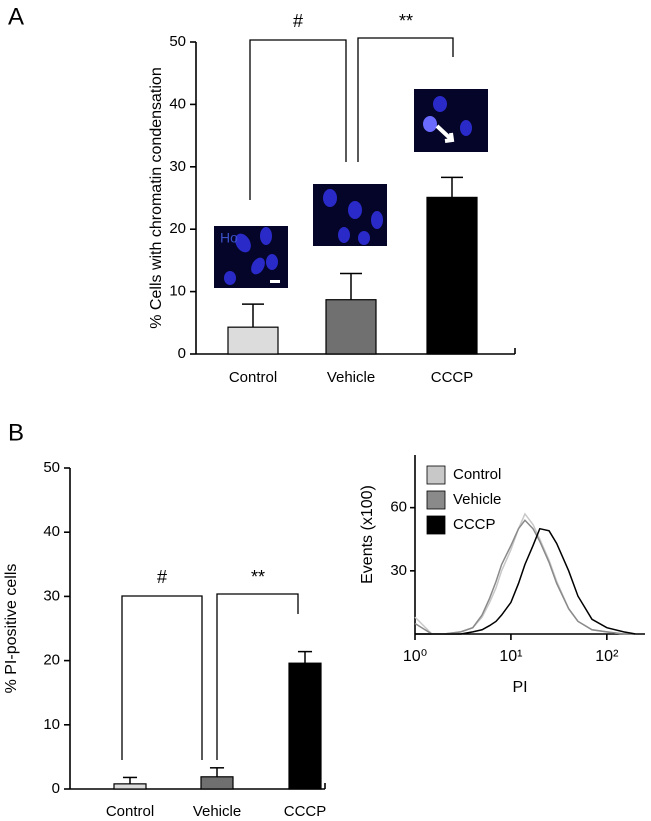  Describe the element at coordinates (607, 656) in the screenshot. I see `x-tick-label: 10²` at that location.